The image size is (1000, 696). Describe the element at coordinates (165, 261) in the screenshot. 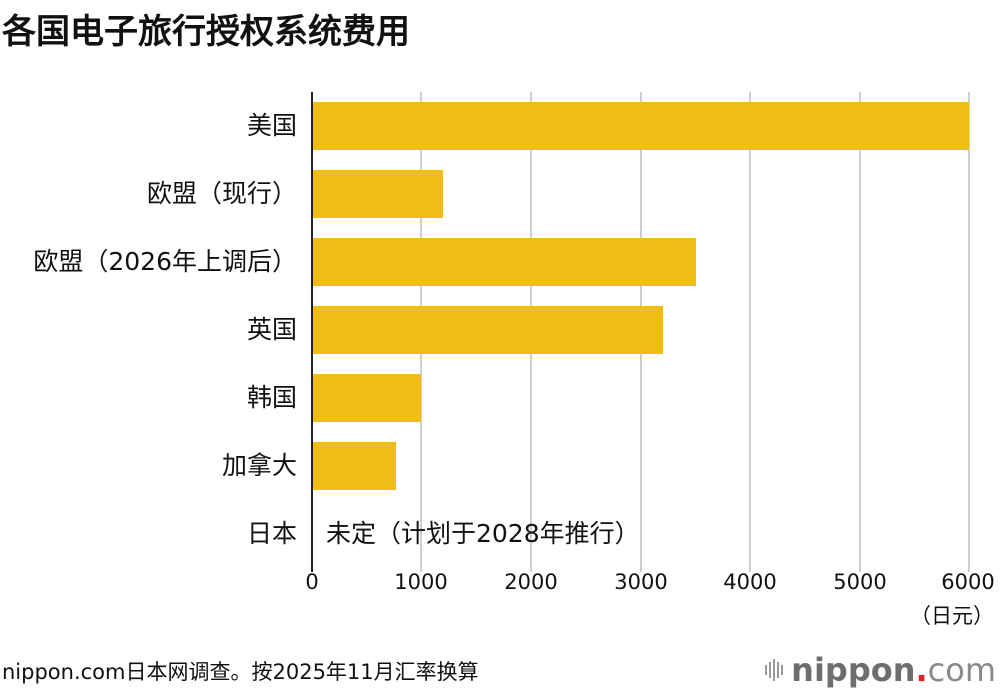

I see `category-label-eu-2026: 欧盟（2026年上调后）` at that location.